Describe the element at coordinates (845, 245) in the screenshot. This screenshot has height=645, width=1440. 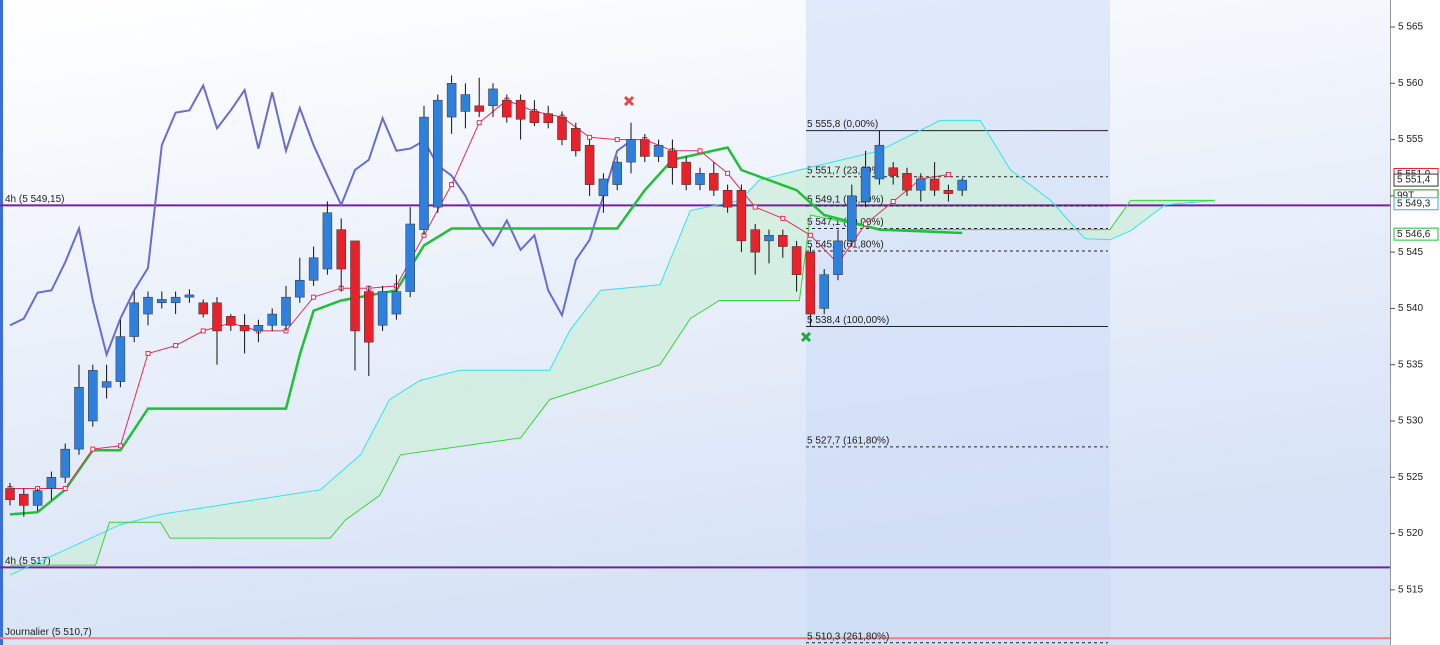
I see `fib-label: 5 545,1 (61,80%)` at that location.